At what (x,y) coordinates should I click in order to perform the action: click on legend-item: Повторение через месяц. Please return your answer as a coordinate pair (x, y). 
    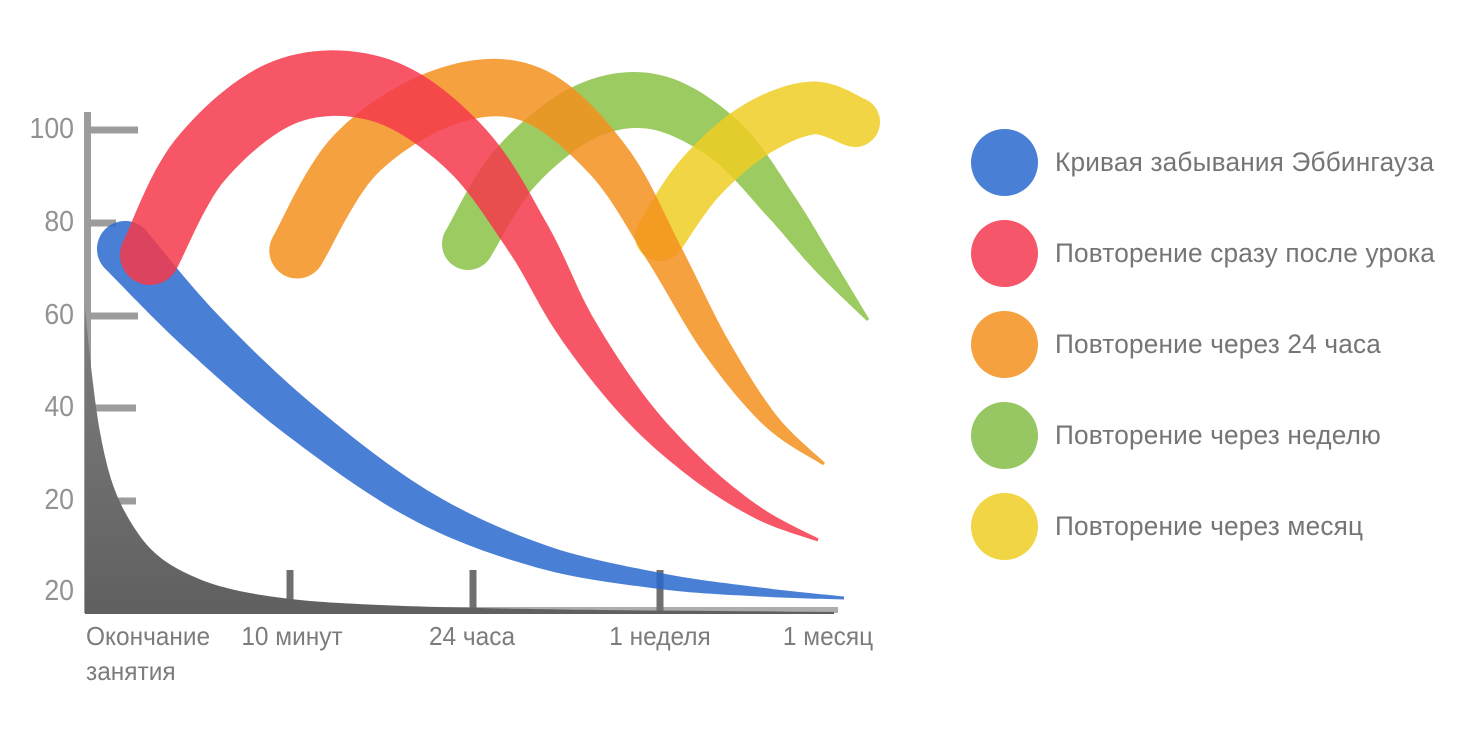
    Looking at the image, I should click on (1209, 526).